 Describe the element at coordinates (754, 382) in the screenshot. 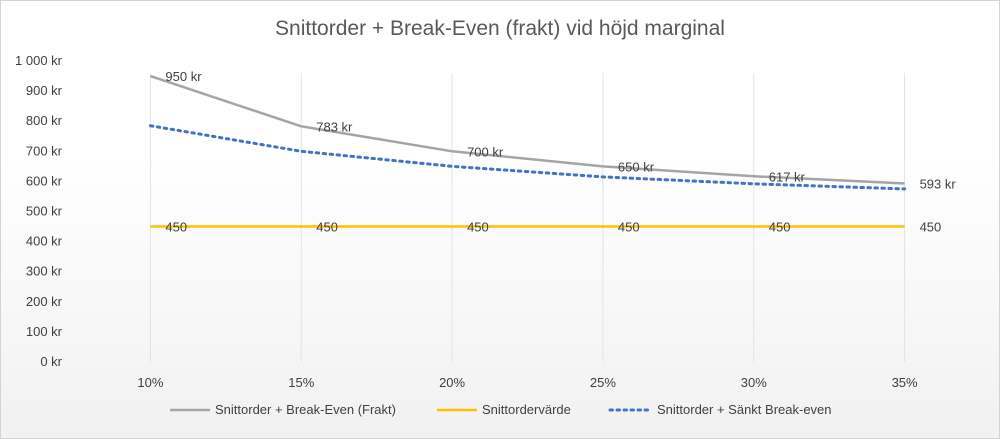

I see `x-tick-label: 30%` at that location.